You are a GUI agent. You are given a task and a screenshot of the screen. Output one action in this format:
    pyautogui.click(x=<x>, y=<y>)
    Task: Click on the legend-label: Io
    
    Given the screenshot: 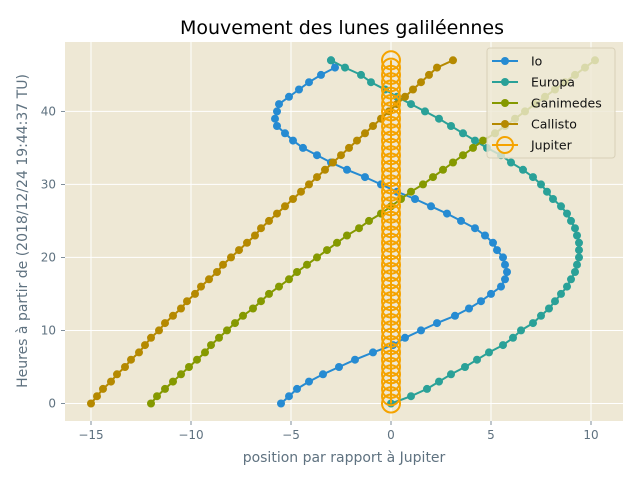 What is the action you would take?
    pyautogui.click(x=536, y=61)
    